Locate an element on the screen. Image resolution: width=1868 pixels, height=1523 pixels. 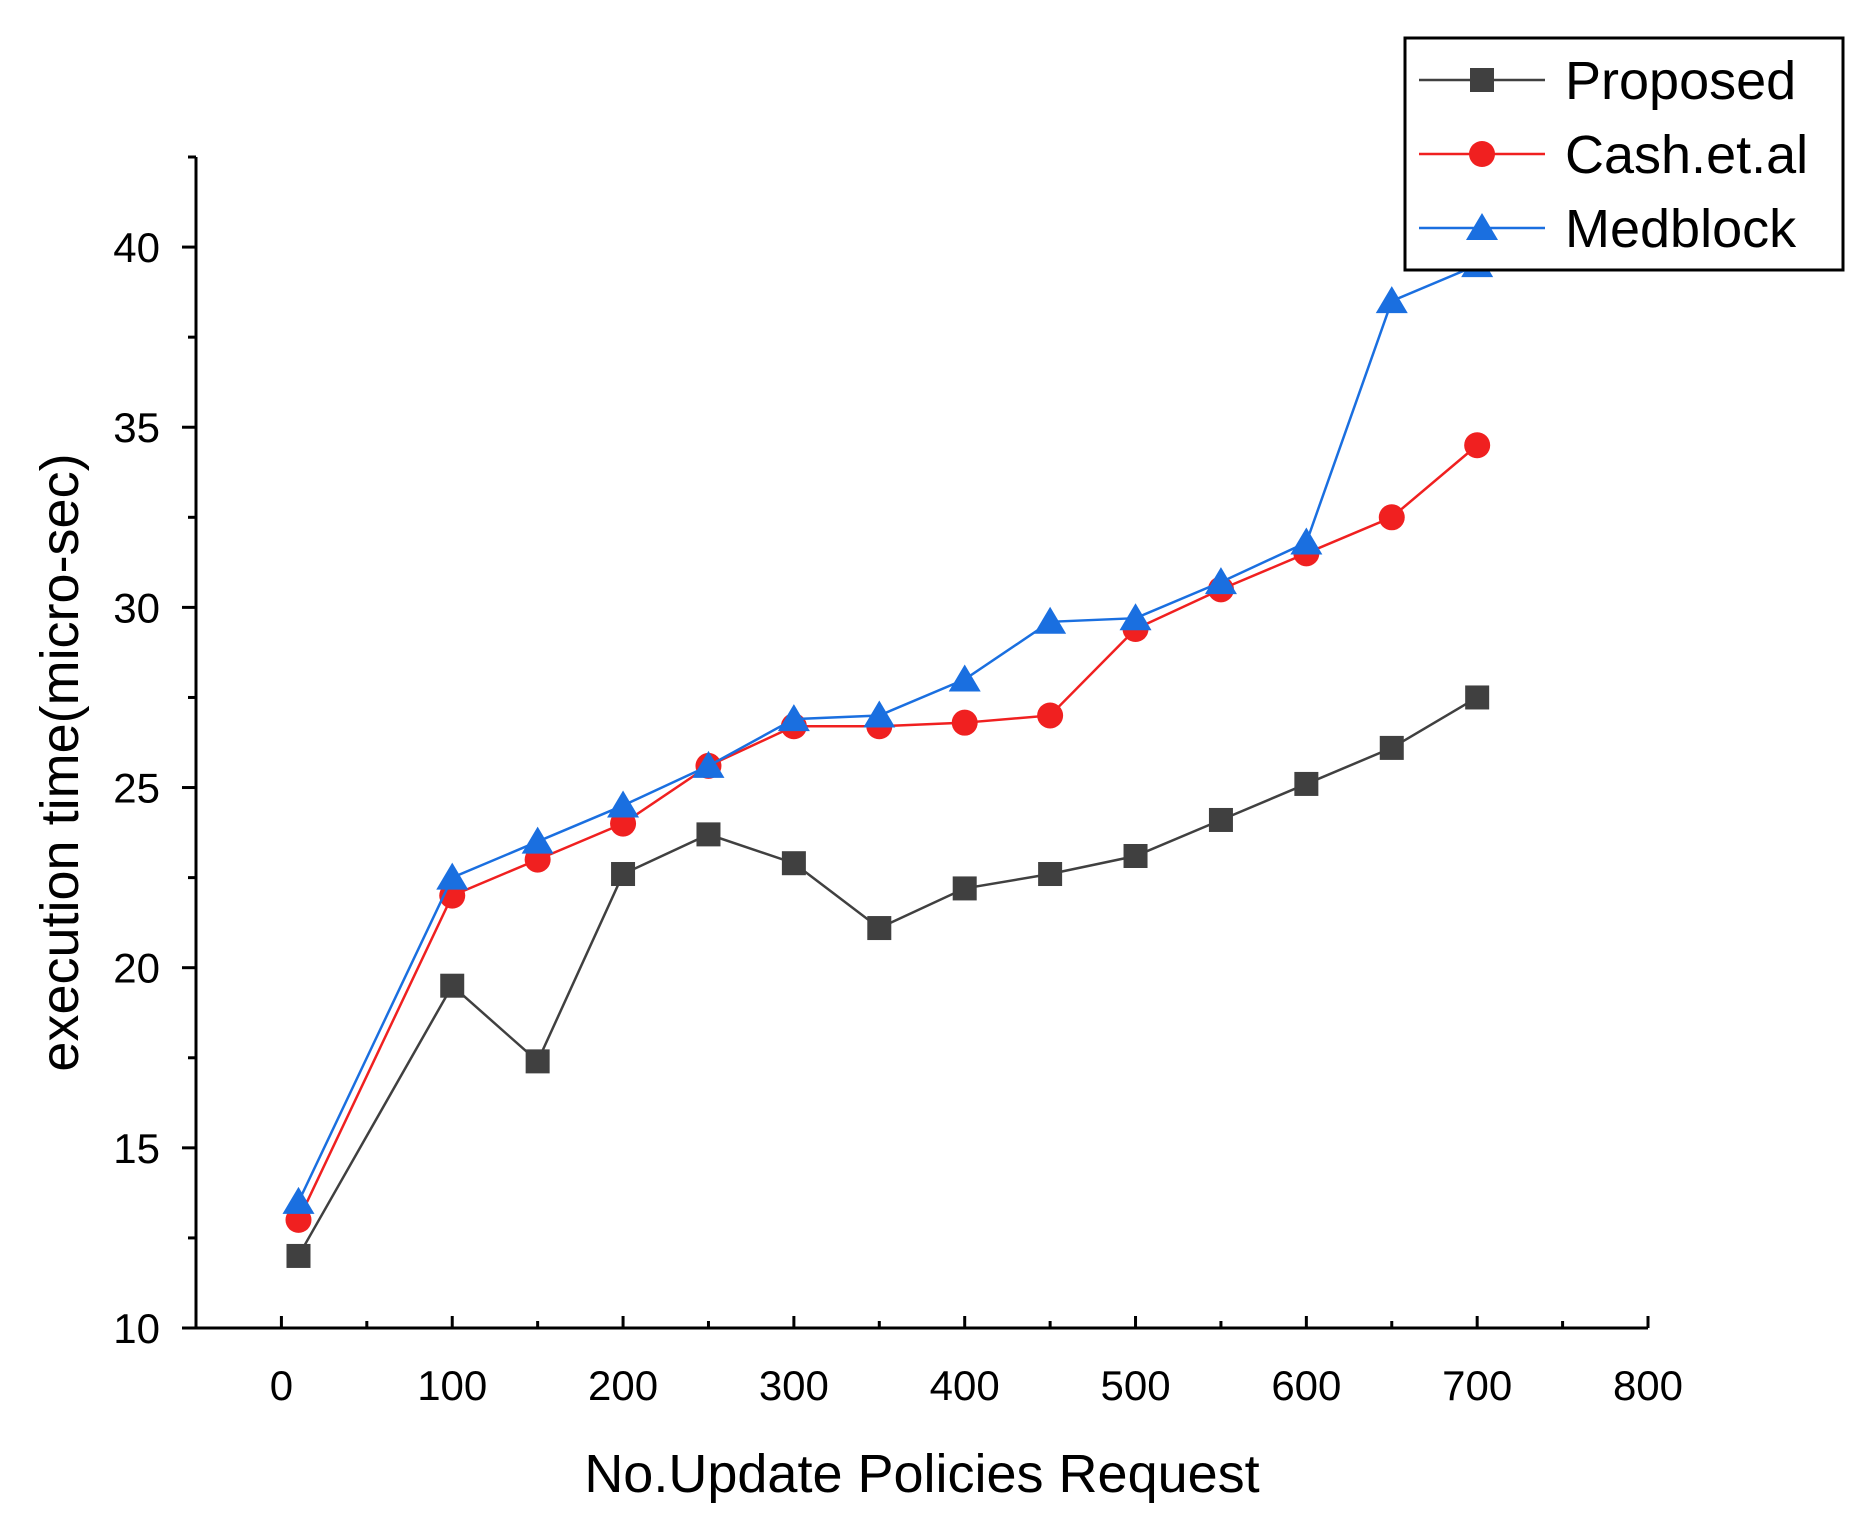
x-tick-label: 0 is located at coordinates (281, 1385).